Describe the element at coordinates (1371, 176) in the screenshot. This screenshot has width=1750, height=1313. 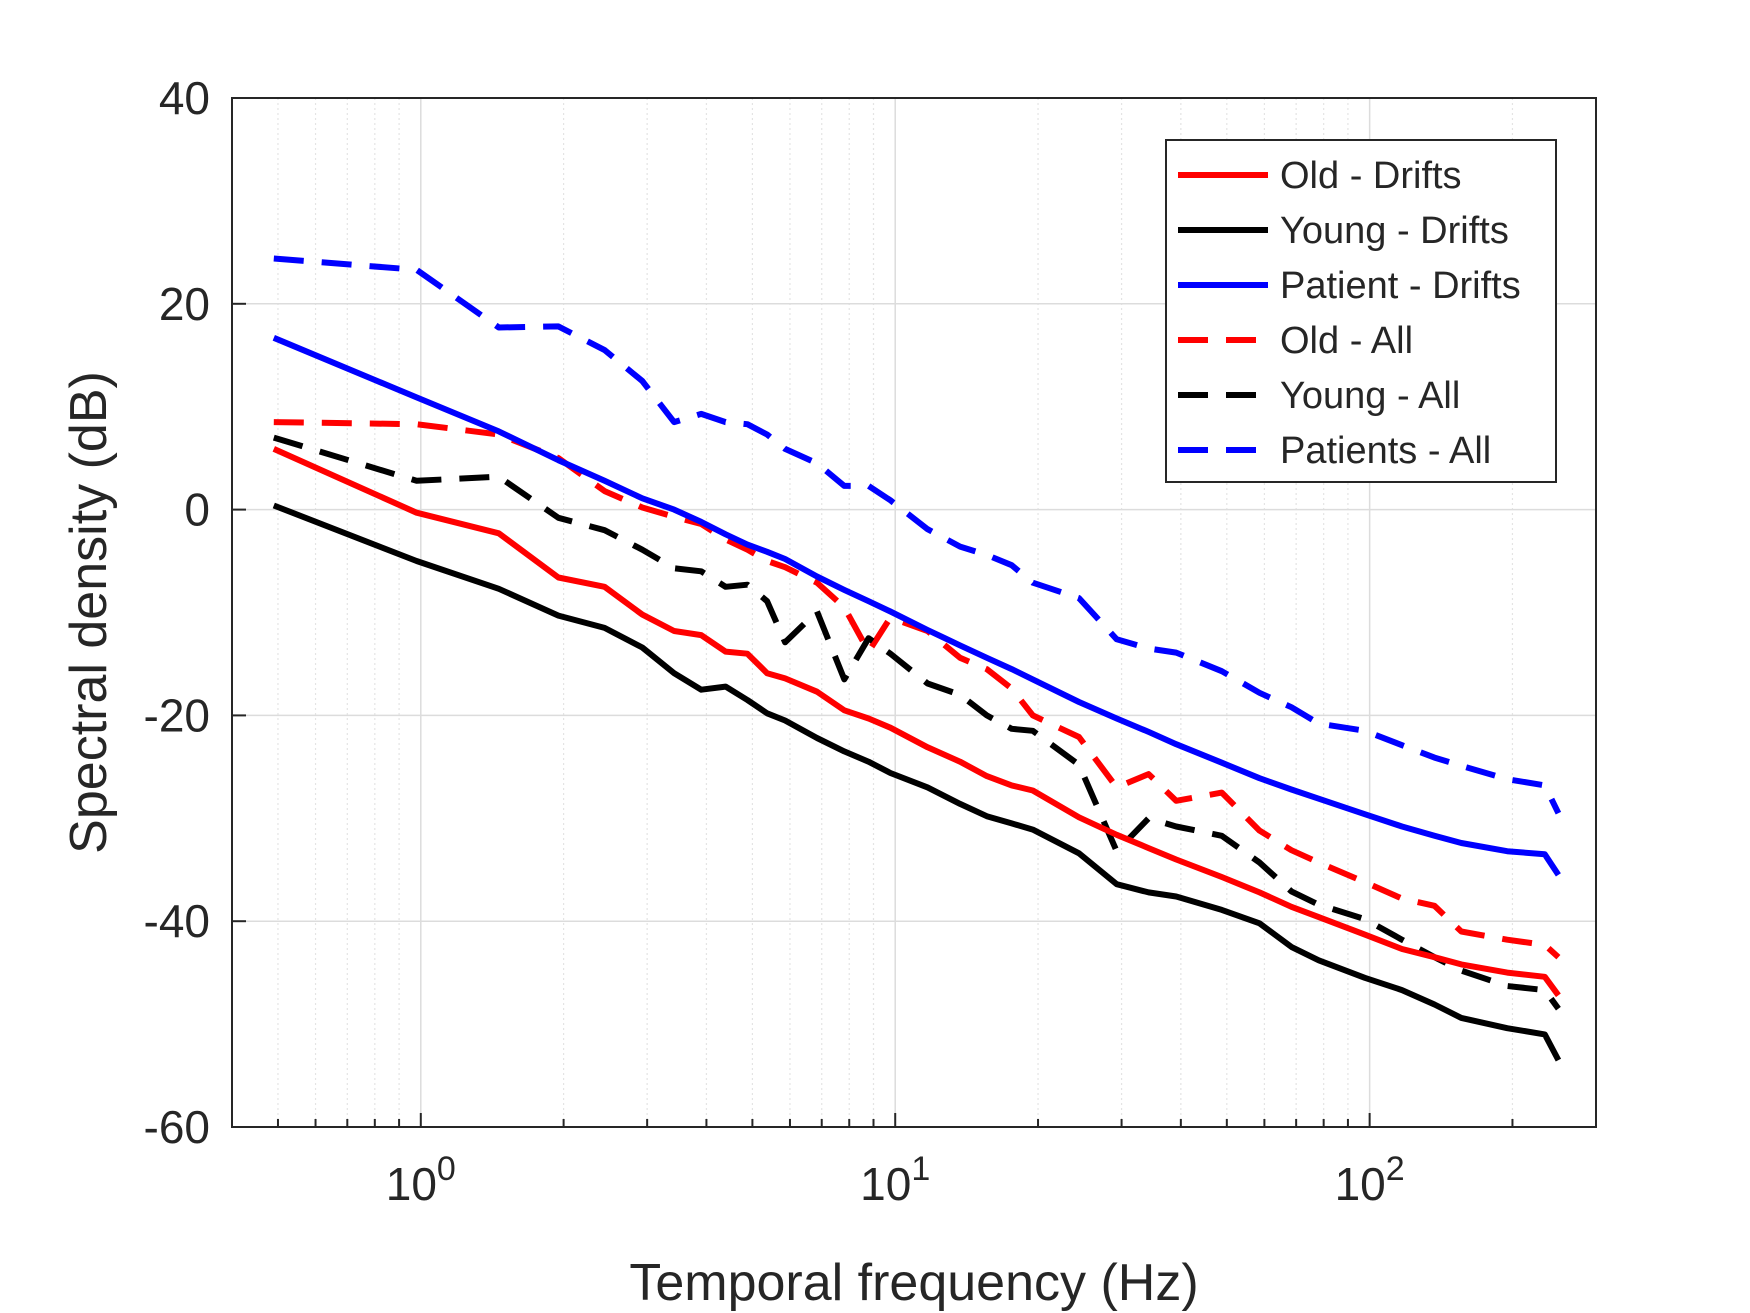
I see `legend-label: Old - Drifts` at that location.